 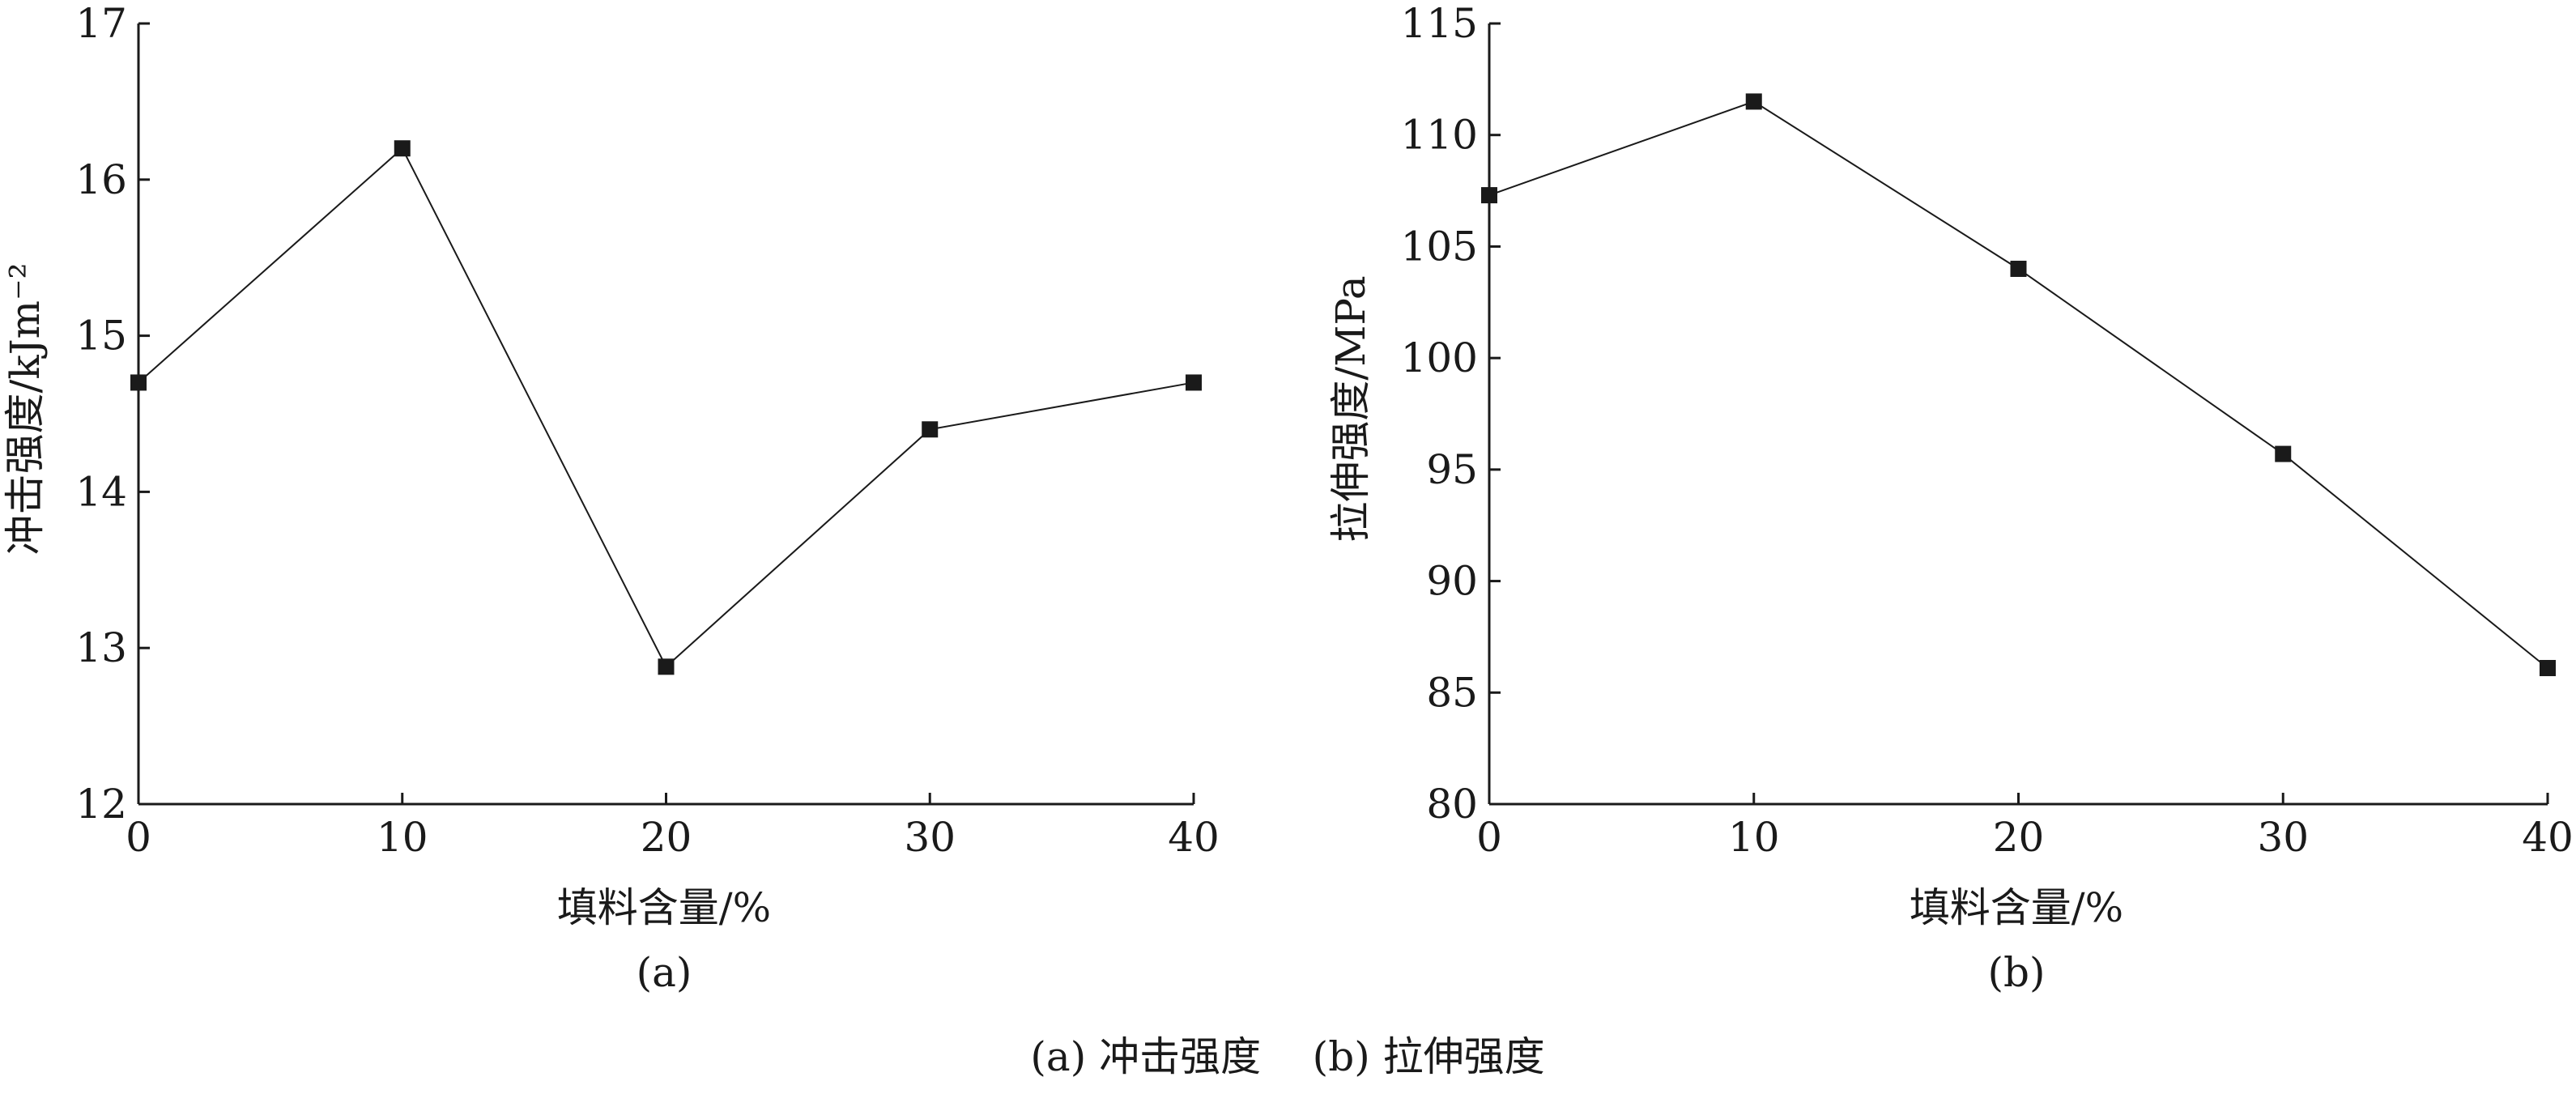 I want to click on panel-a-sub-label: (a), so click(x=664, y=972).